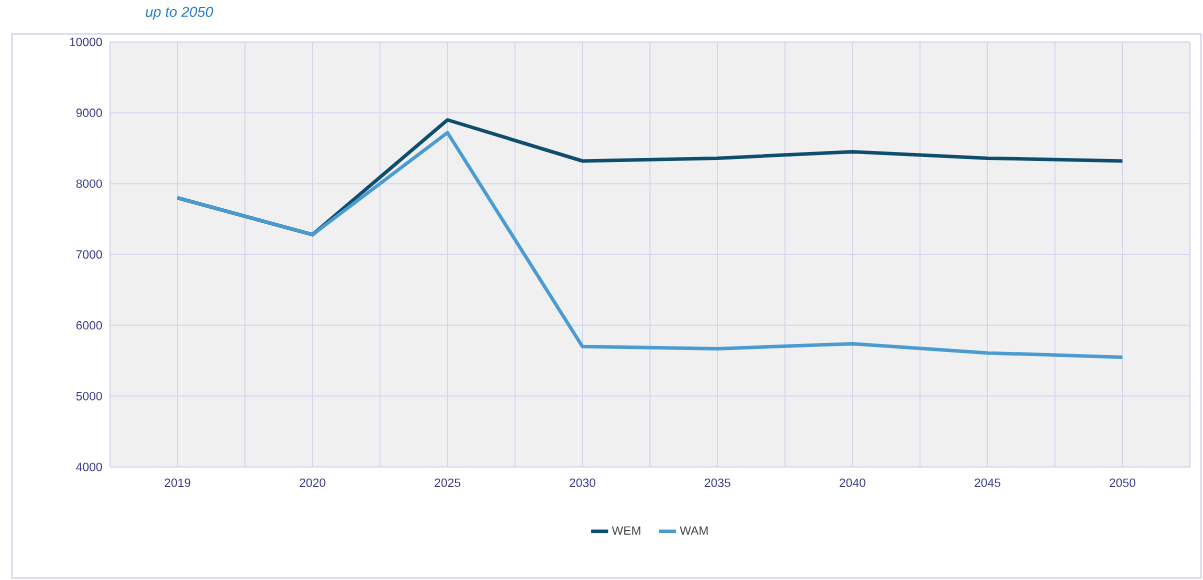 This screenshot has width=1203, height=580. I want to click on x-tick-label: 2025, so click(447, 483).